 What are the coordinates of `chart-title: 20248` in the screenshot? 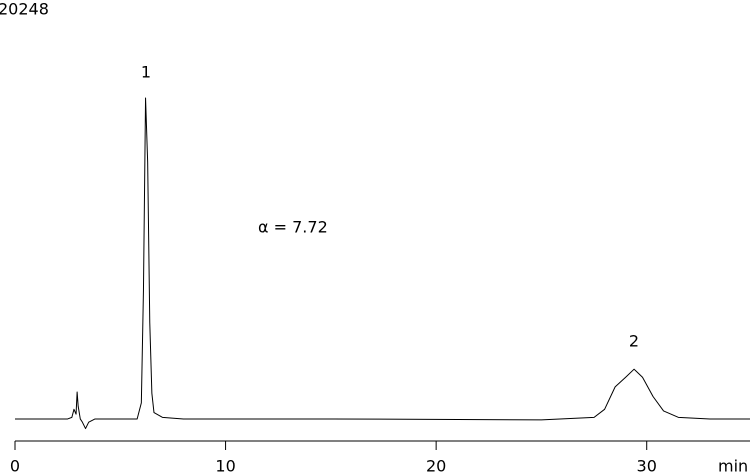 It's located at (24, 9).